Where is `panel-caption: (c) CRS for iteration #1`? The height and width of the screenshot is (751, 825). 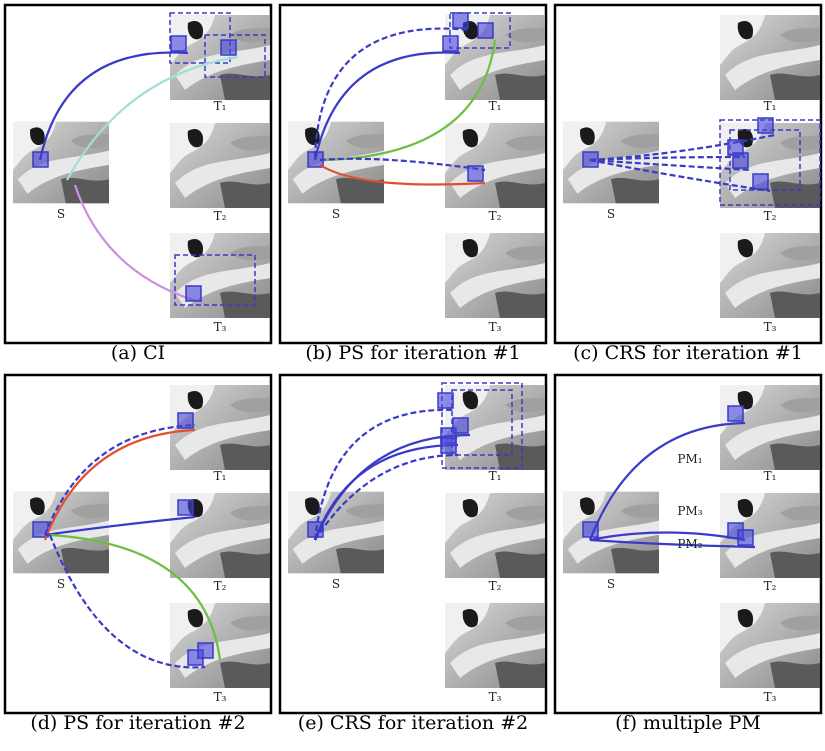 panel-caption: (c) CRS for iteration #1 is located at coordinates (688, 353).